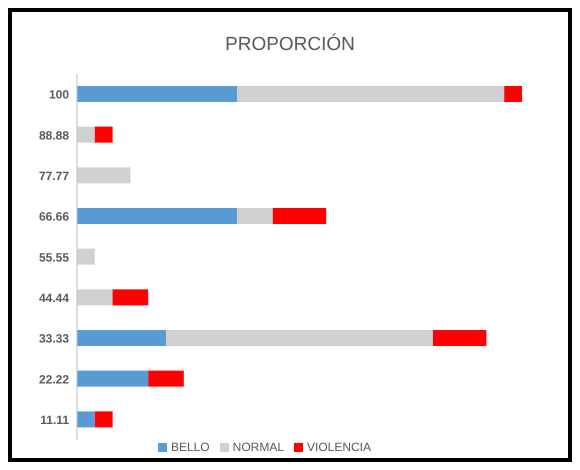  What do you see at coordinates (59, 95) in the screenshot?
I see `y-tick-label: 100` at bounding box center [59, 95].